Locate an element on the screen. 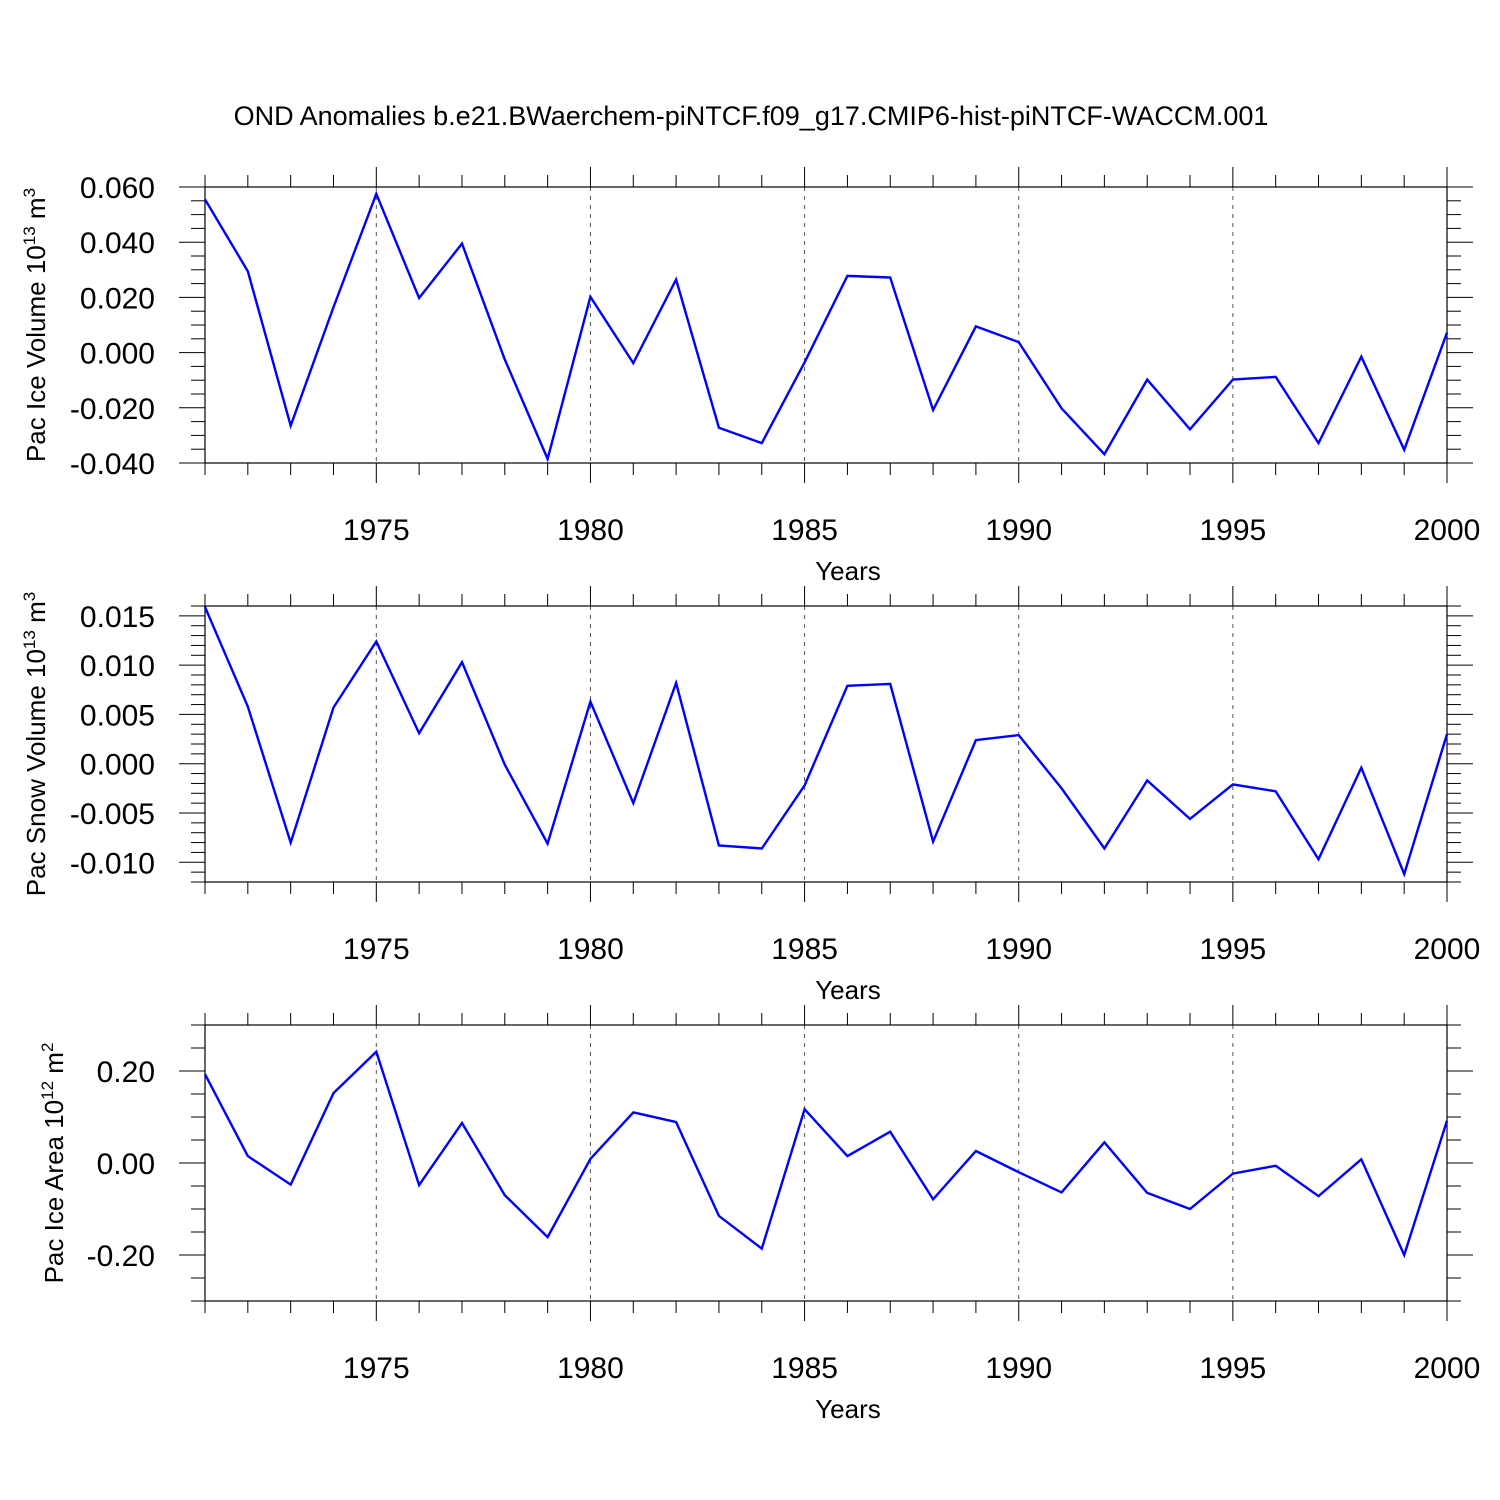 This screenshot has height=1500, width=1500. y-tick-label: 0.015 is located at coordinates (117, 617).